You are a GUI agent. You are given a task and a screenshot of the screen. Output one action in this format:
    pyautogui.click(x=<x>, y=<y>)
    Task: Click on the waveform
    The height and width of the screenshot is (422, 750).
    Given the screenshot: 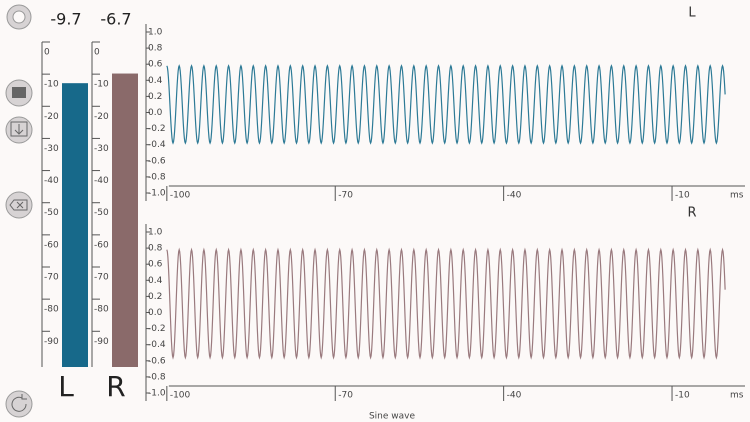 What is the action you would take?
    pyautogui.click(x=446, y=104)
    